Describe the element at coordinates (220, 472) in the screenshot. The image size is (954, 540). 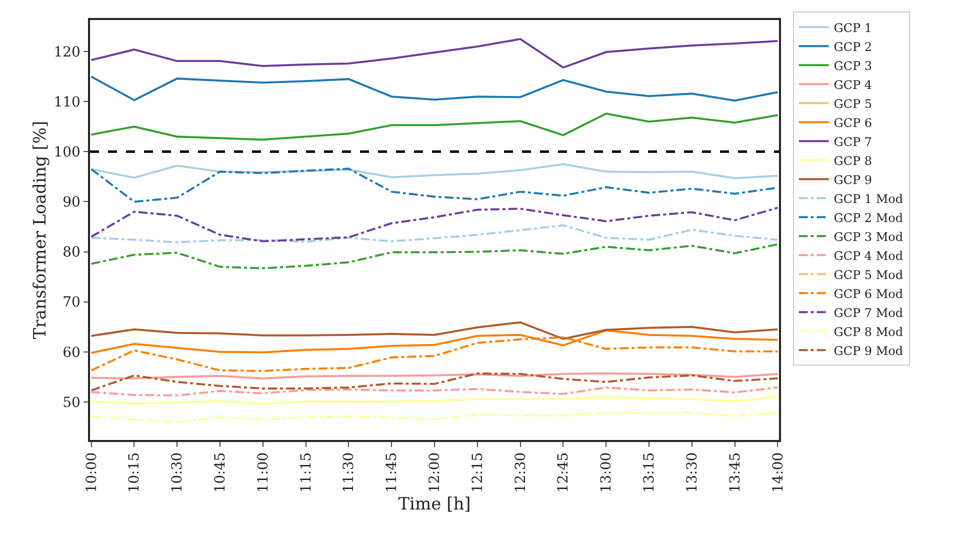
I see `x-tick-label: 10:45` at that location.